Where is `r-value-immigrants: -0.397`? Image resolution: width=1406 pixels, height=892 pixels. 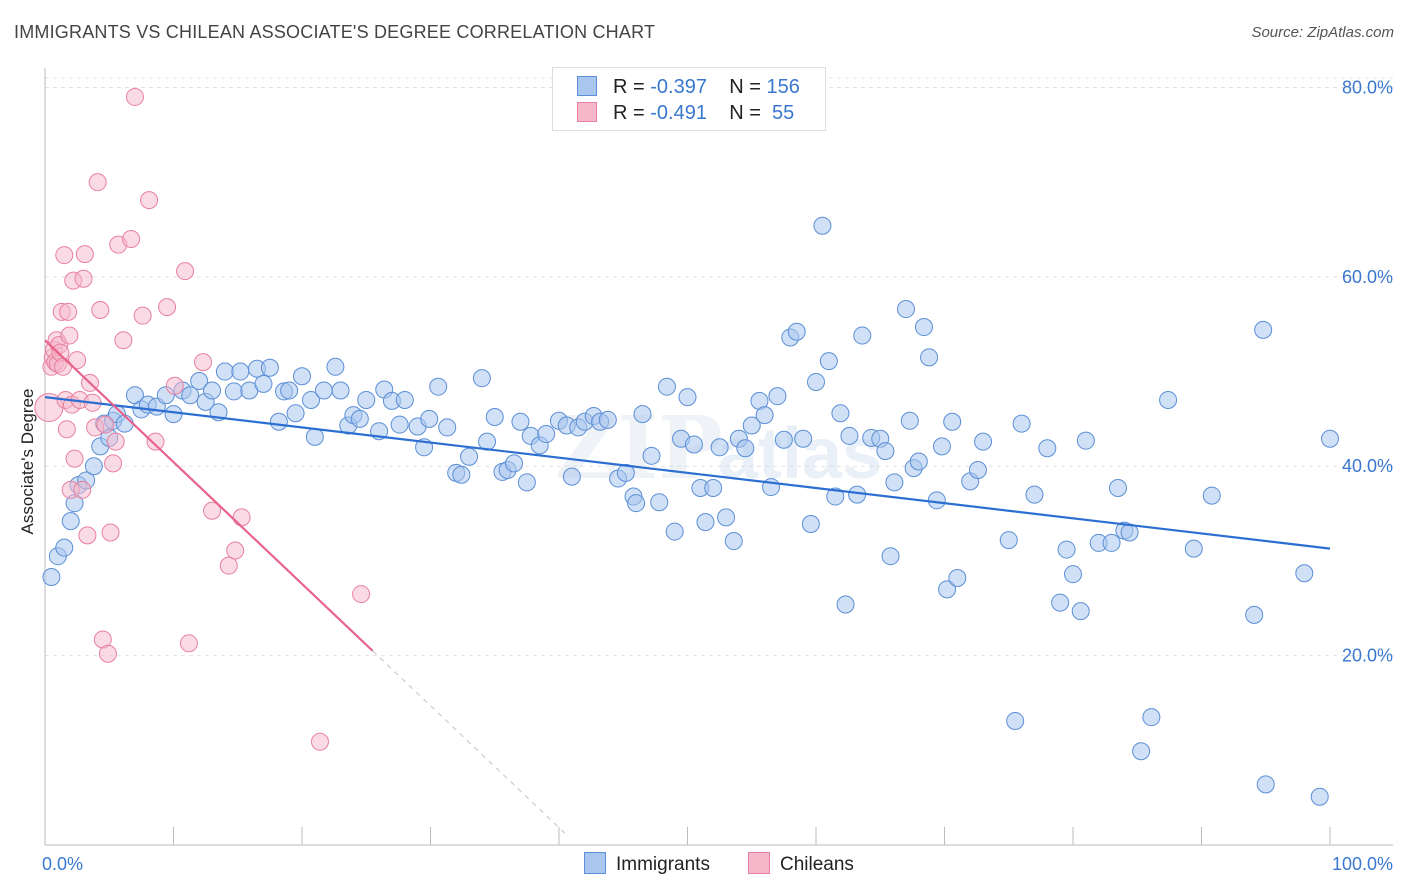 r-value-immigrants: -0.397 is located at coordinates (678, 87).